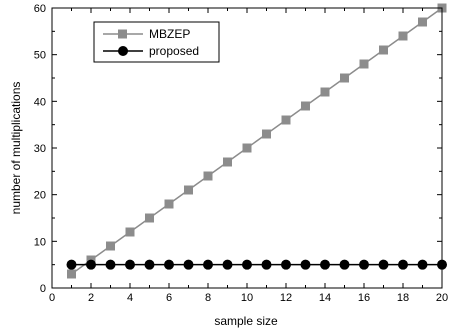  Describe the element at coordinates (123, 51) in the screenshot. I see `legend-marker-proposed` at that location.